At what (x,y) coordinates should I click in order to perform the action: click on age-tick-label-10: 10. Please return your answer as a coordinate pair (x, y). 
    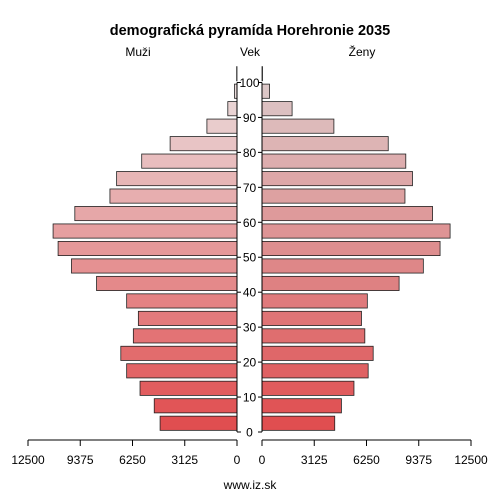
    Looking at the image, I should click on (250, 398).